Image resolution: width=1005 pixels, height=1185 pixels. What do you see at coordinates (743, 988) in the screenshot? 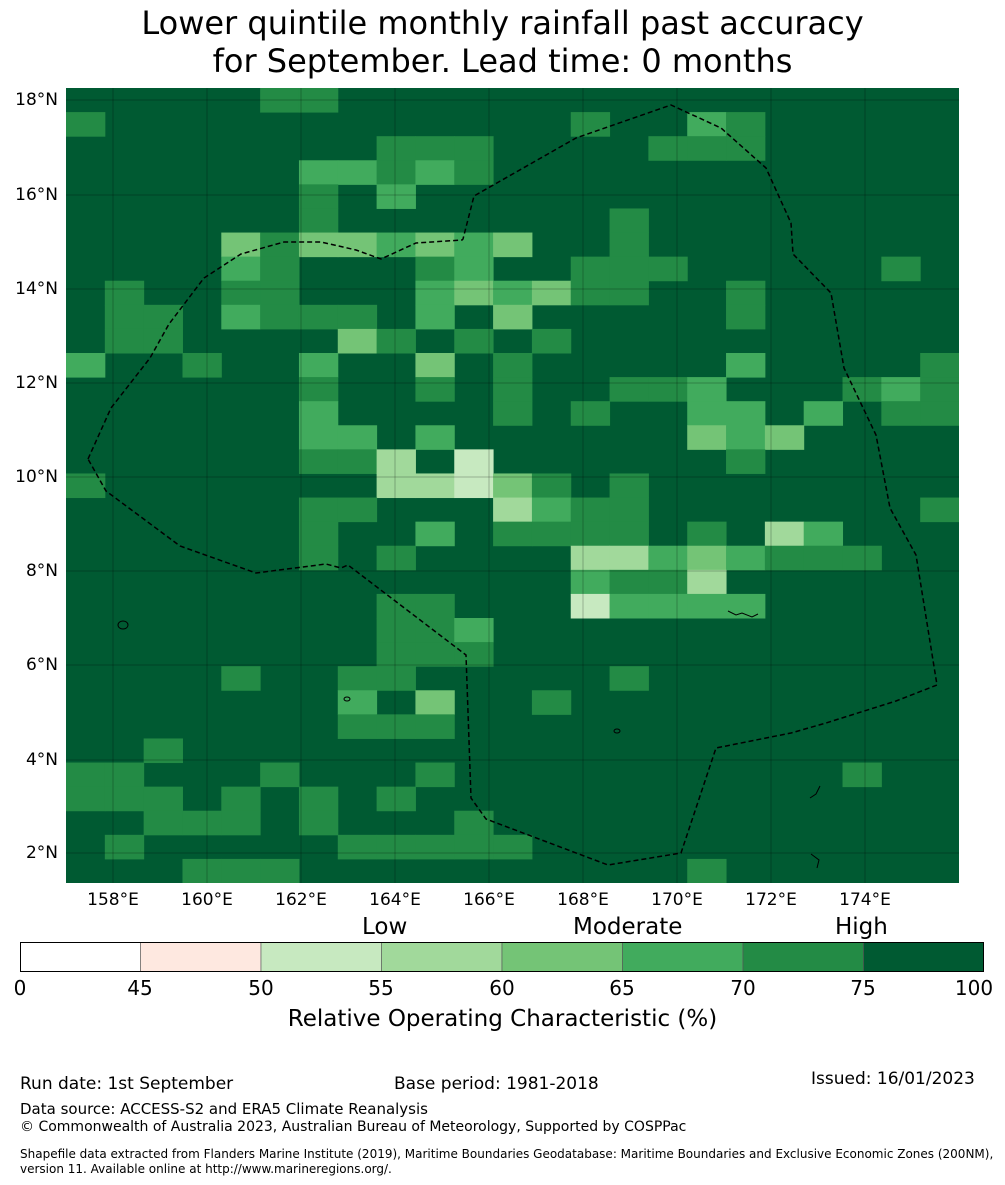
I see `colorbar-tick: 70` at bounding box center [743, 988].